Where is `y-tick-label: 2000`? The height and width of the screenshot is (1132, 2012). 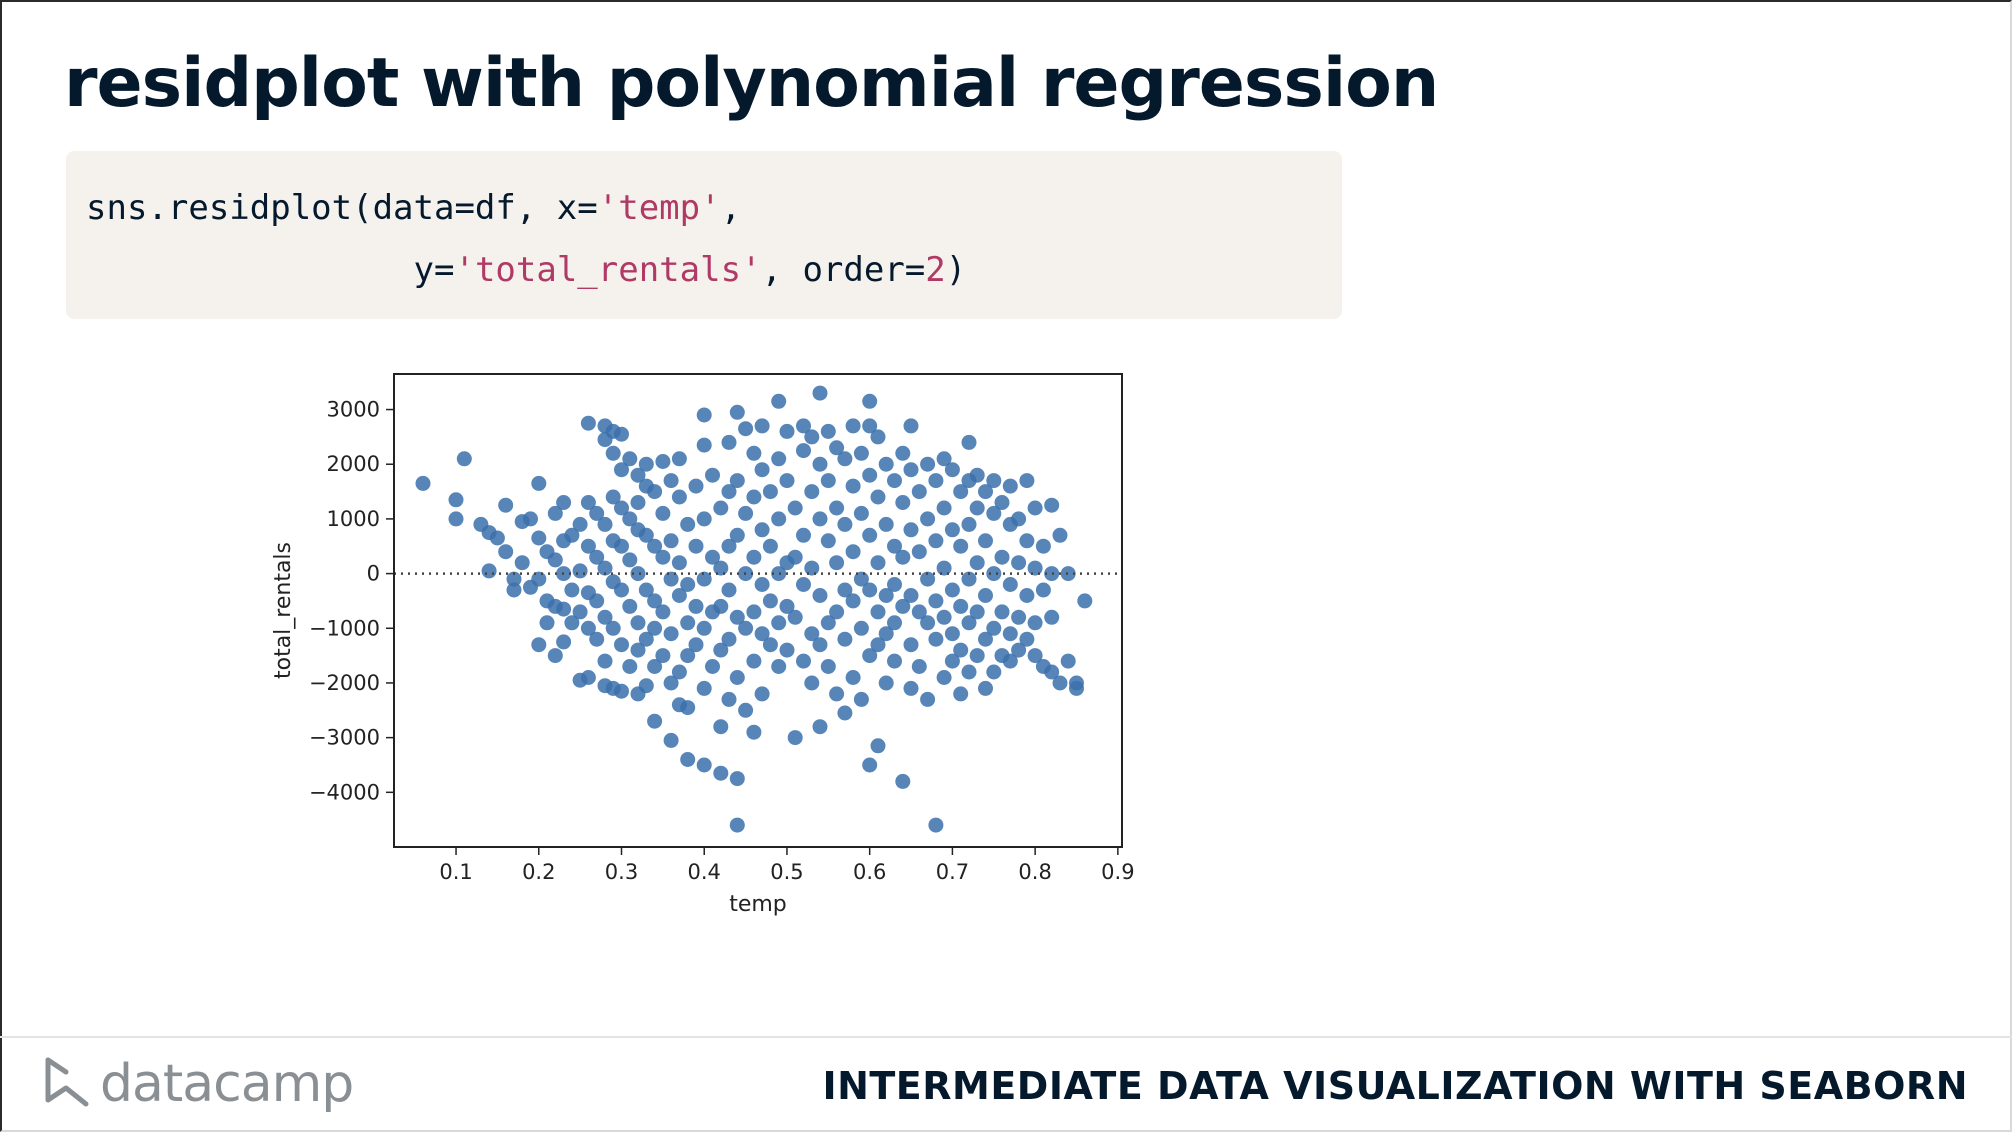 y-tick-label: 2000 is located at coordinates (353, 464).